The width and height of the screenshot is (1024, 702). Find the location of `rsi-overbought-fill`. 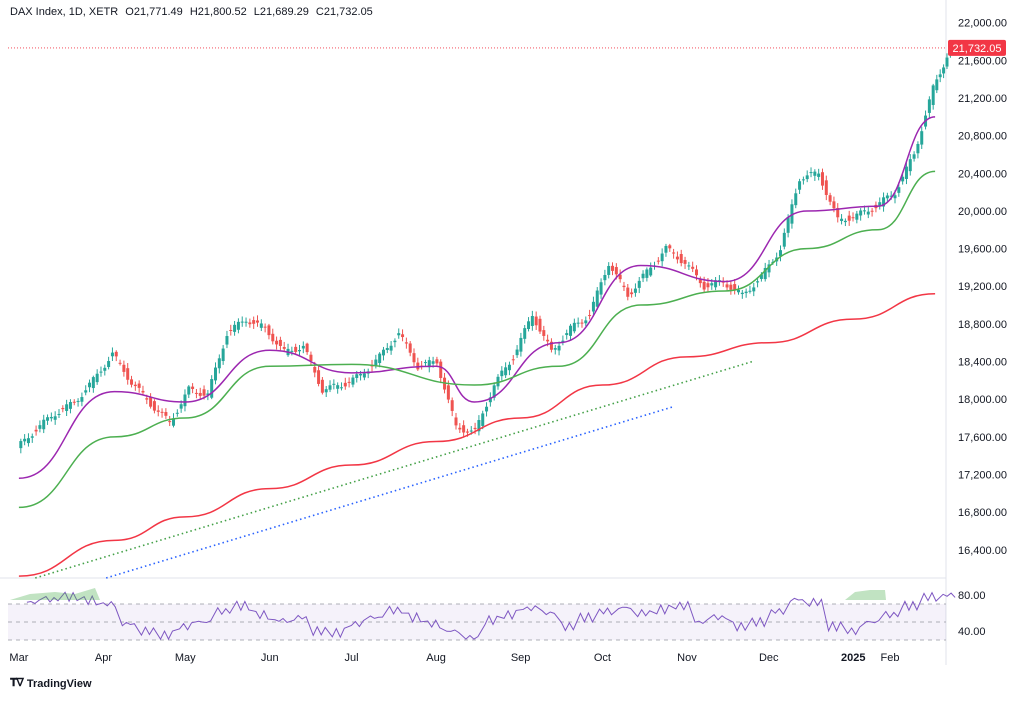

rsi-overbought-fill is located at coordinates (55, 594).